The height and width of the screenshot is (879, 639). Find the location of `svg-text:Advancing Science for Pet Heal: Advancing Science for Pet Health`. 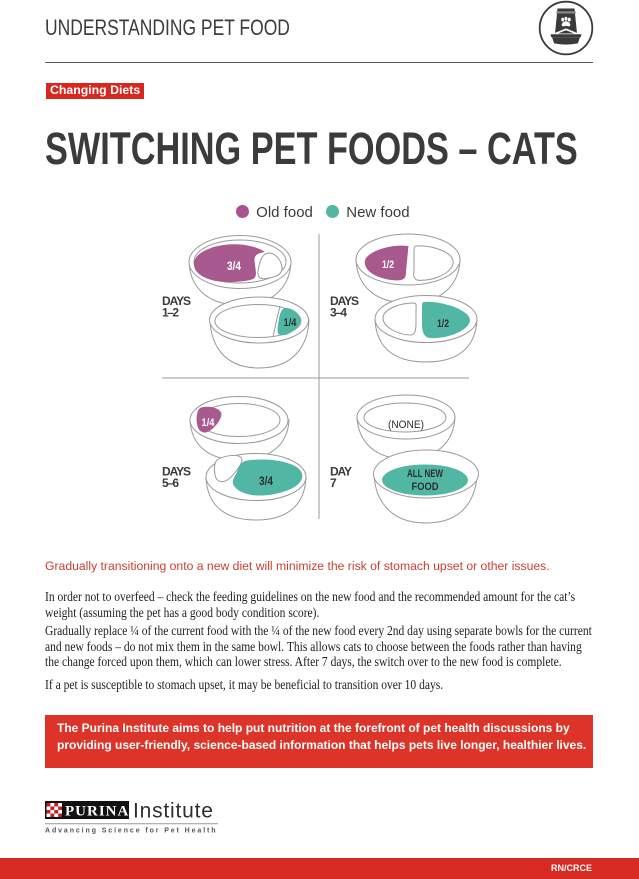

svg-text:Advancing Science for Pet Heal: Advancing Science for Pet Health is located at coordinates (131, 831).